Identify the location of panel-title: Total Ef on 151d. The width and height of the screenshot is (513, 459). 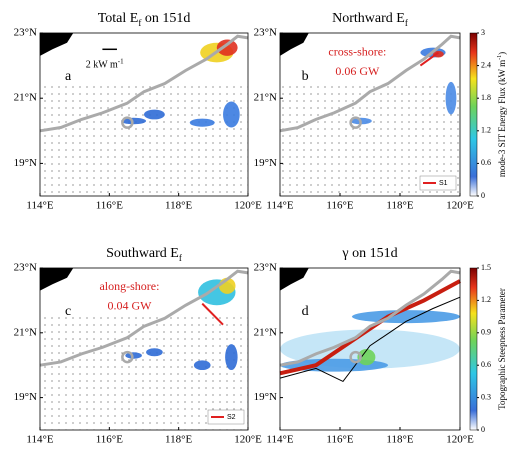
(144, 19).